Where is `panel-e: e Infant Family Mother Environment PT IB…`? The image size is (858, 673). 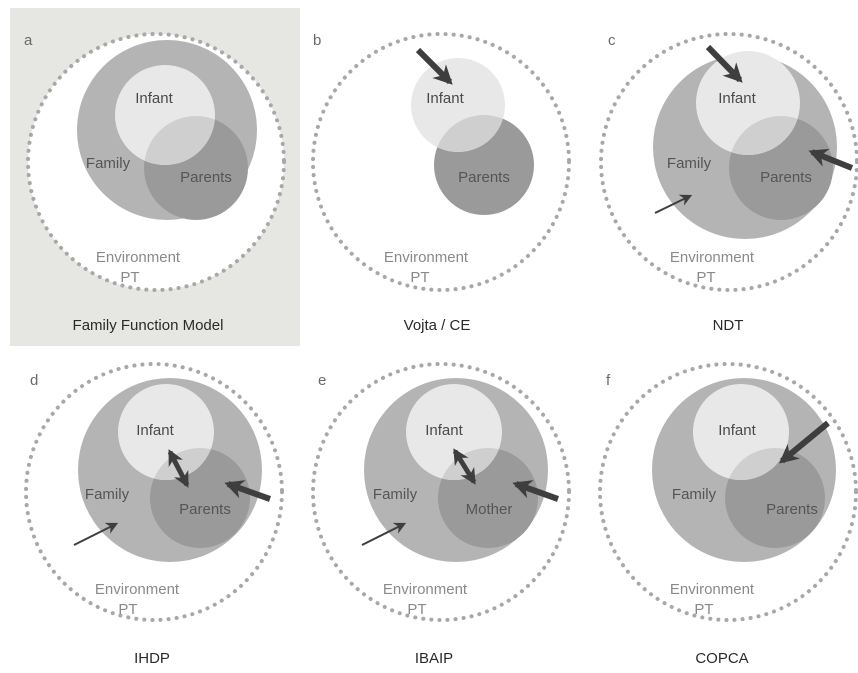 panel-e: e Infant Family Mother Environment PT IB… is located at coordinates (441, 514).